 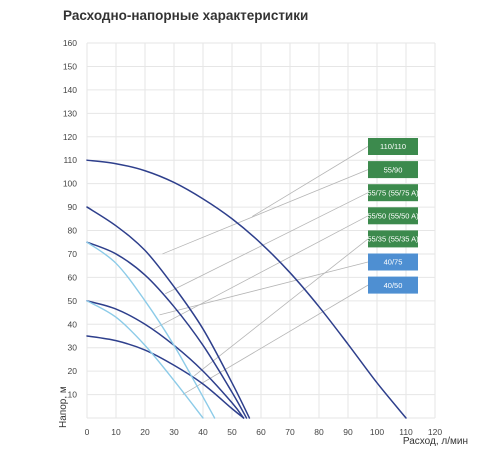 I want to click on y-tick-label: 40, so click(x=73, y=324).